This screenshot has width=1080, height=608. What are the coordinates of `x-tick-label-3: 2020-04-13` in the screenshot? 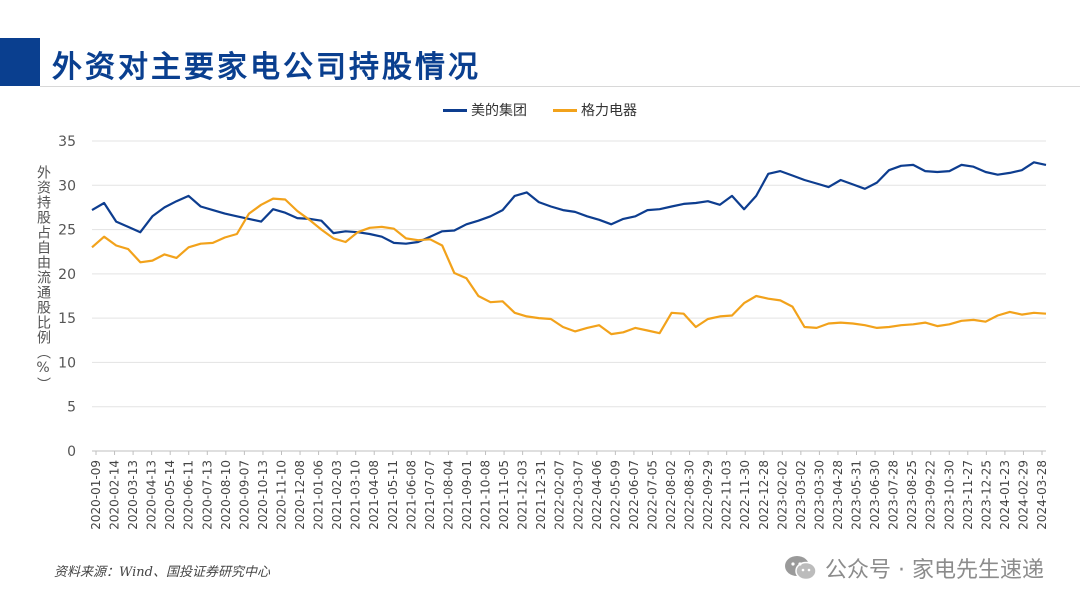 It's located at (152, 495).